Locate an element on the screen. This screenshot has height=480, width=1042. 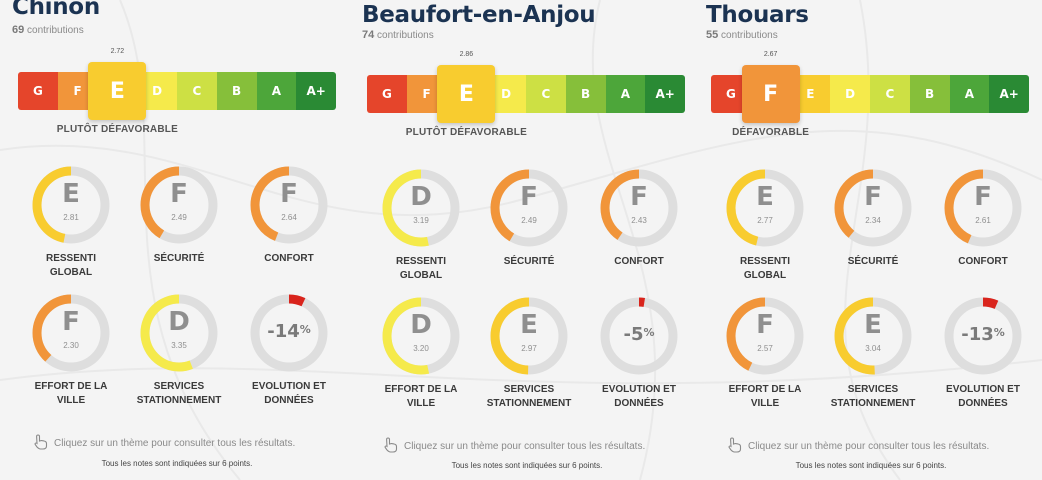
theme-card: F 2.64 CONFORT is located at coordinates (289, 227).